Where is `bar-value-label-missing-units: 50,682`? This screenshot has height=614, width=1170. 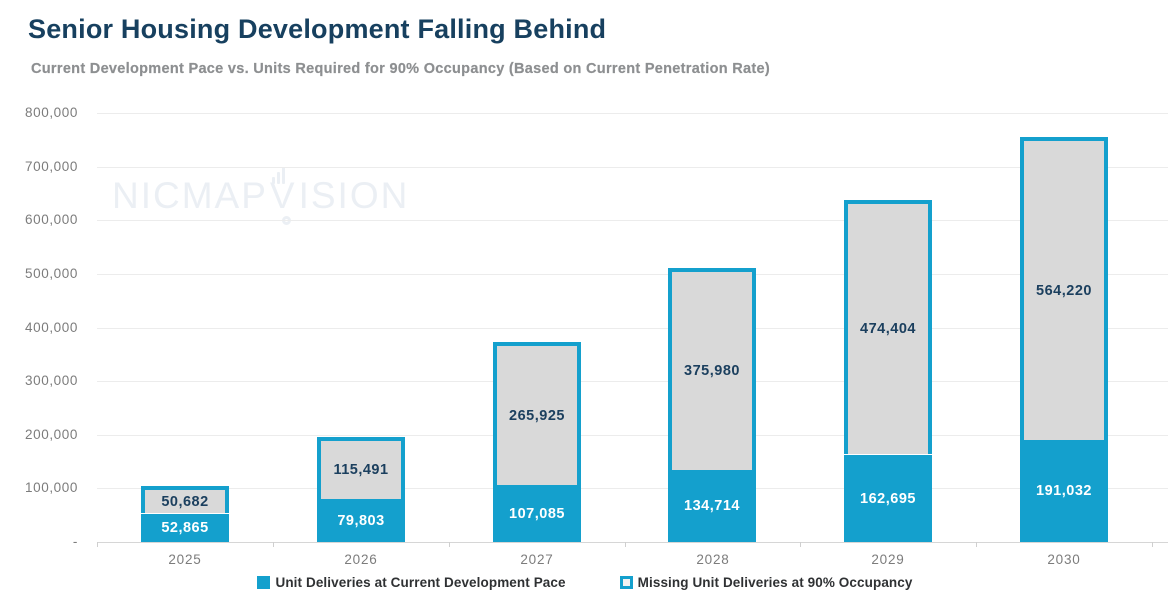 bar-value-label-missing-units: 50,682 is located at coordinates (185, 501).